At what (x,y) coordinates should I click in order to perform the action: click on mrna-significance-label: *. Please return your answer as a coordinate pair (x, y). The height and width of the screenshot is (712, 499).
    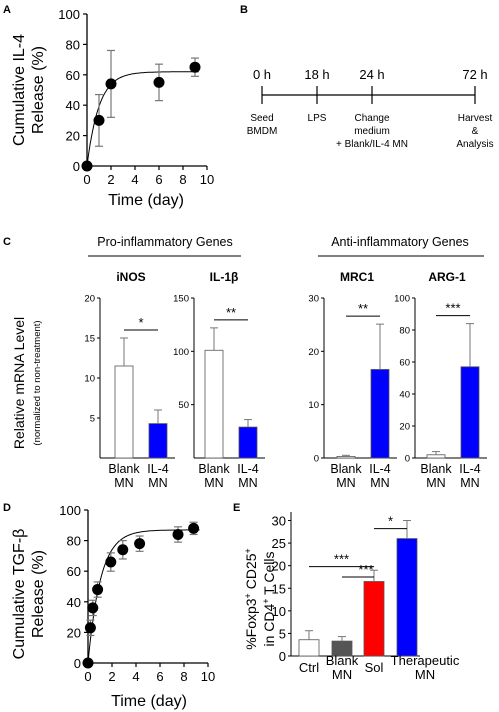
    Looking at the image, I should click on (140, 322).